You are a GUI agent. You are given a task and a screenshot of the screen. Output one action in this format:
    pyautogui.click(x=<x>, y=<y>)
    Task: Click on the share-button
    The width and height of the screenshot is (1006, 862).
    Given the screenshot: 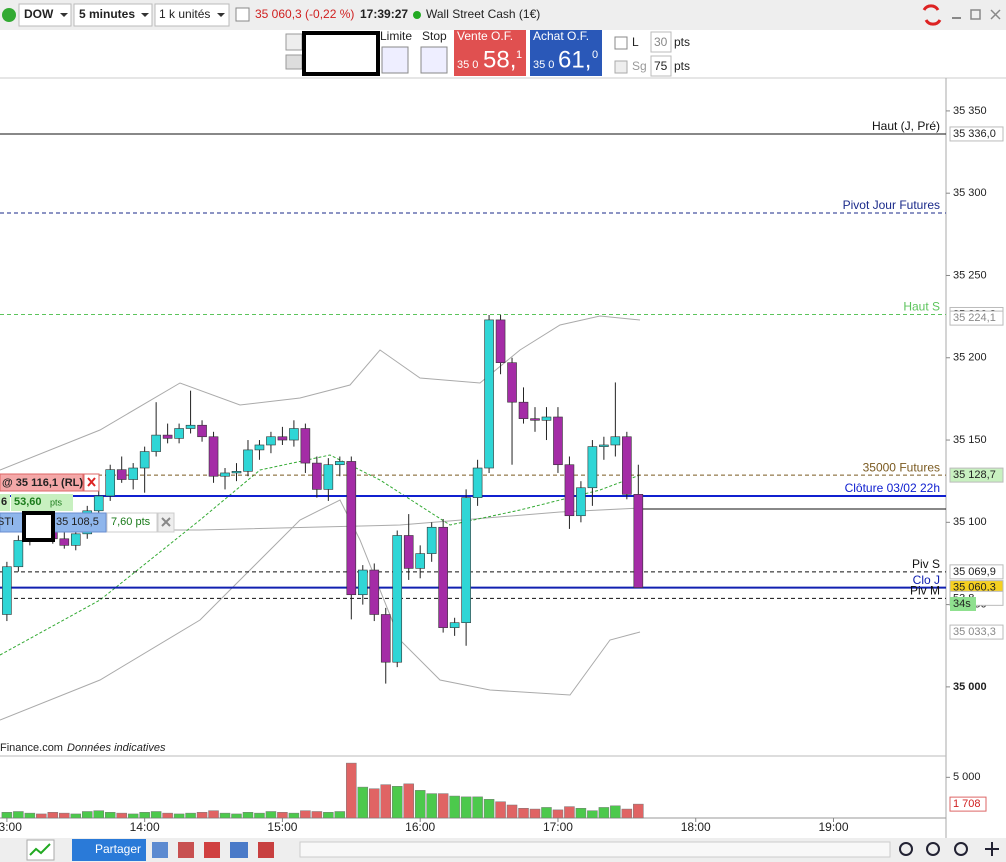 What is the action you would take?
    pyautogui.click(x=109, y=850)
    